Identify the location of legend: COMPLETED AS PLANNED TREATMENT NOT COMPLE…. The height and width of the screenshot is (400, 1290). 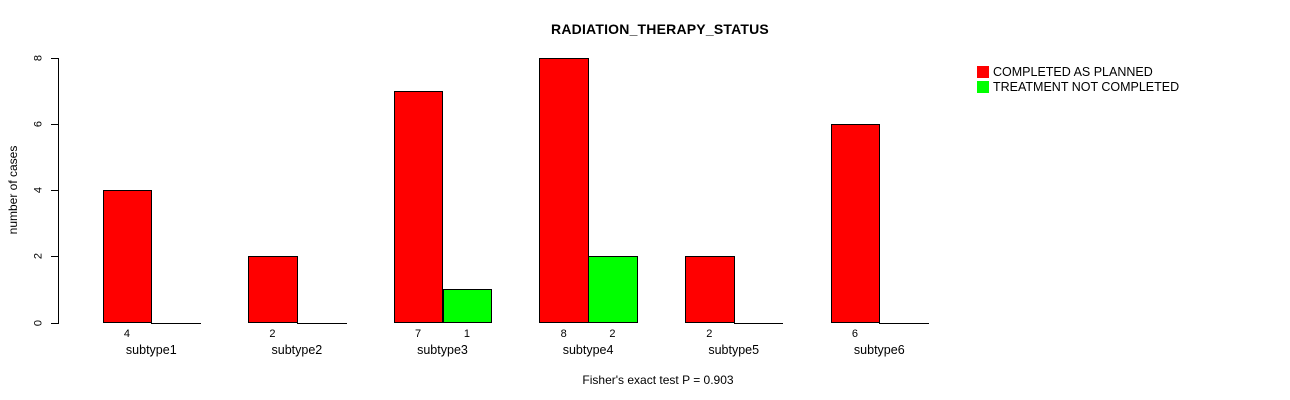
(1078, 81).